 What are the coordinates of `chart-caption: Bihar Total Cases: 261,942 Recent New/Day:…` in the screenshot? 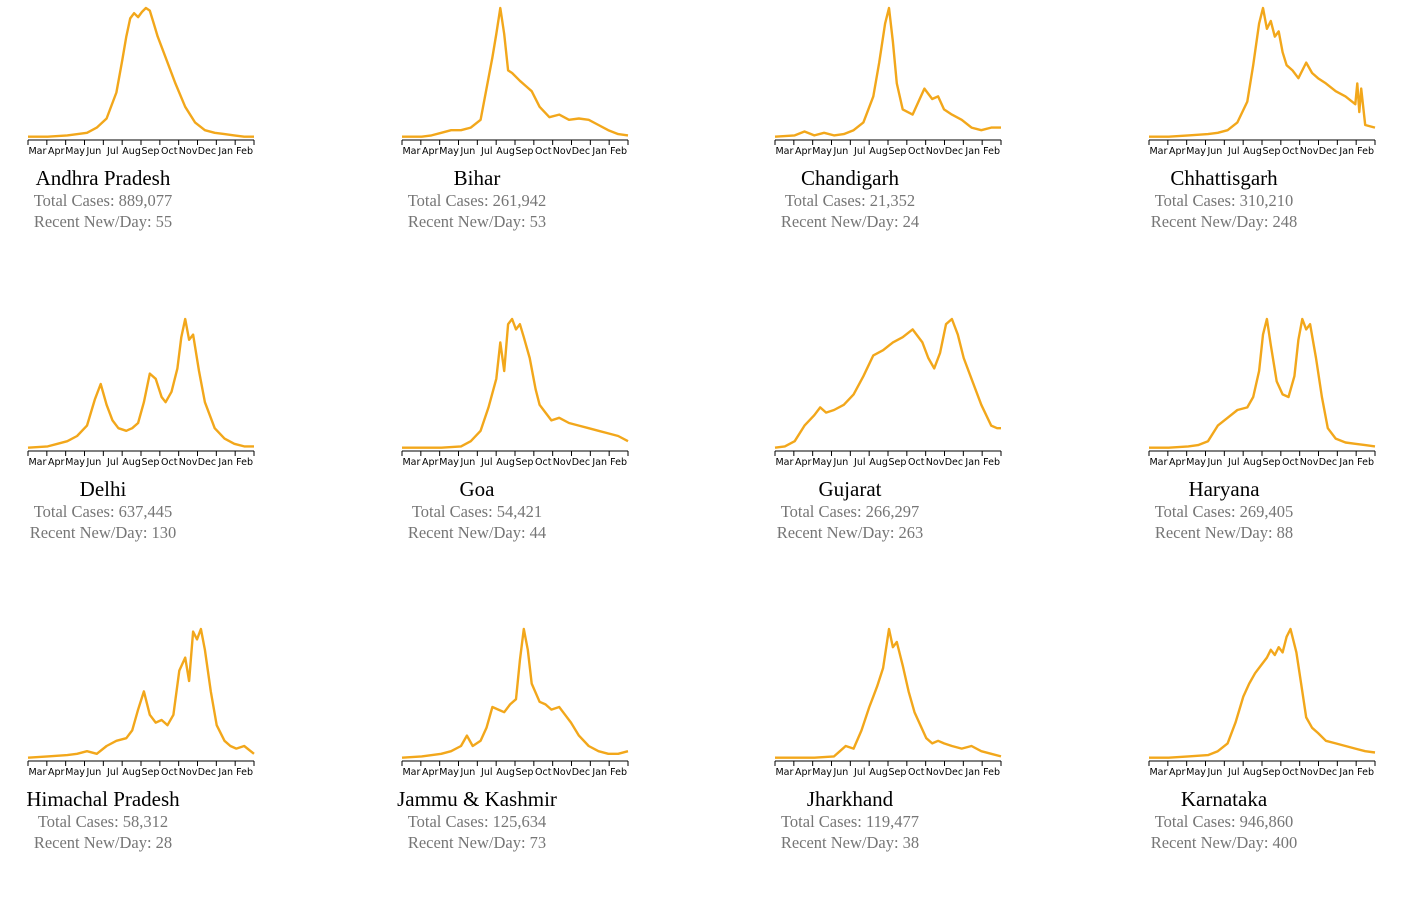 It's located at (477, 199).